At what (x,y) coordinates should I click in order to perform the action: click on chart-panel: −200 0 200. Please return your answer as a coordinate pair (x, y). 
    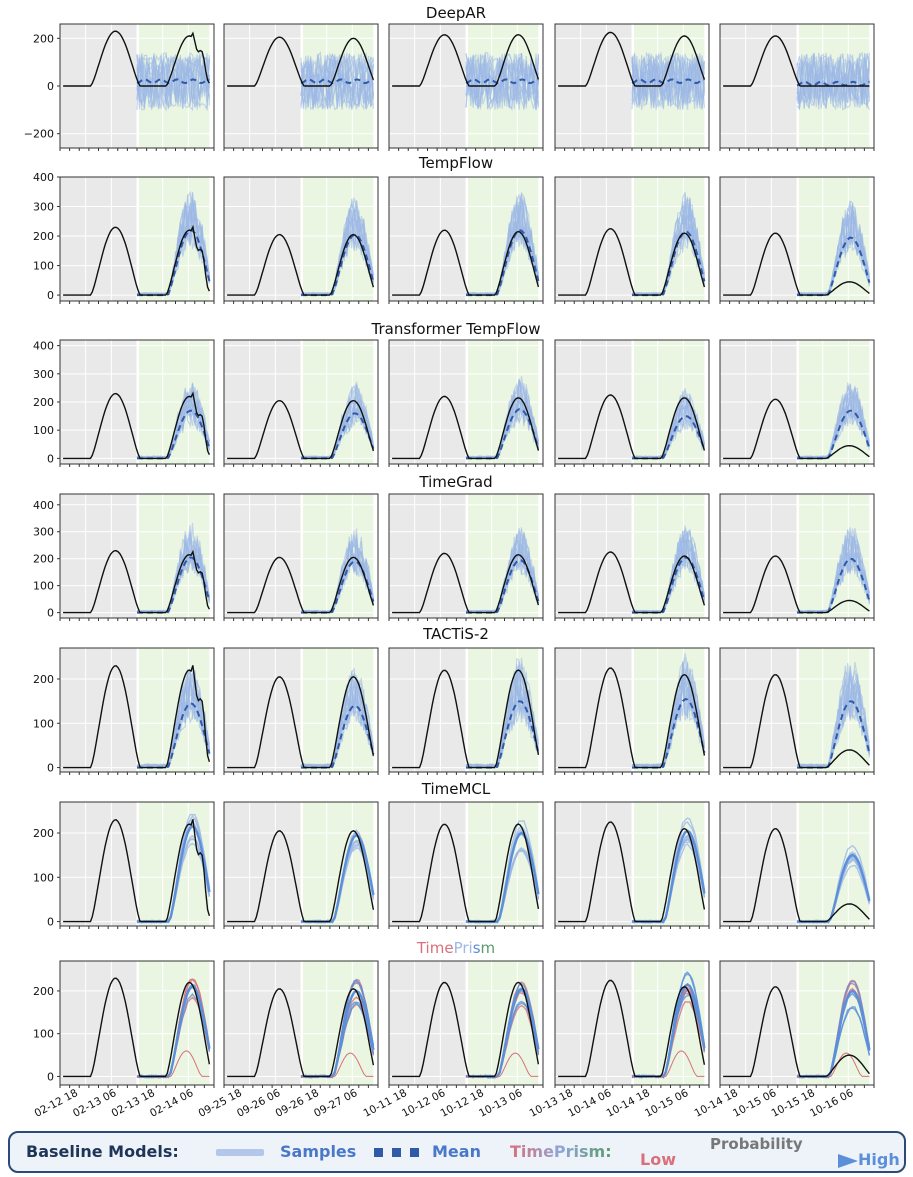
    Looking at the image, I should click on (119, 87).